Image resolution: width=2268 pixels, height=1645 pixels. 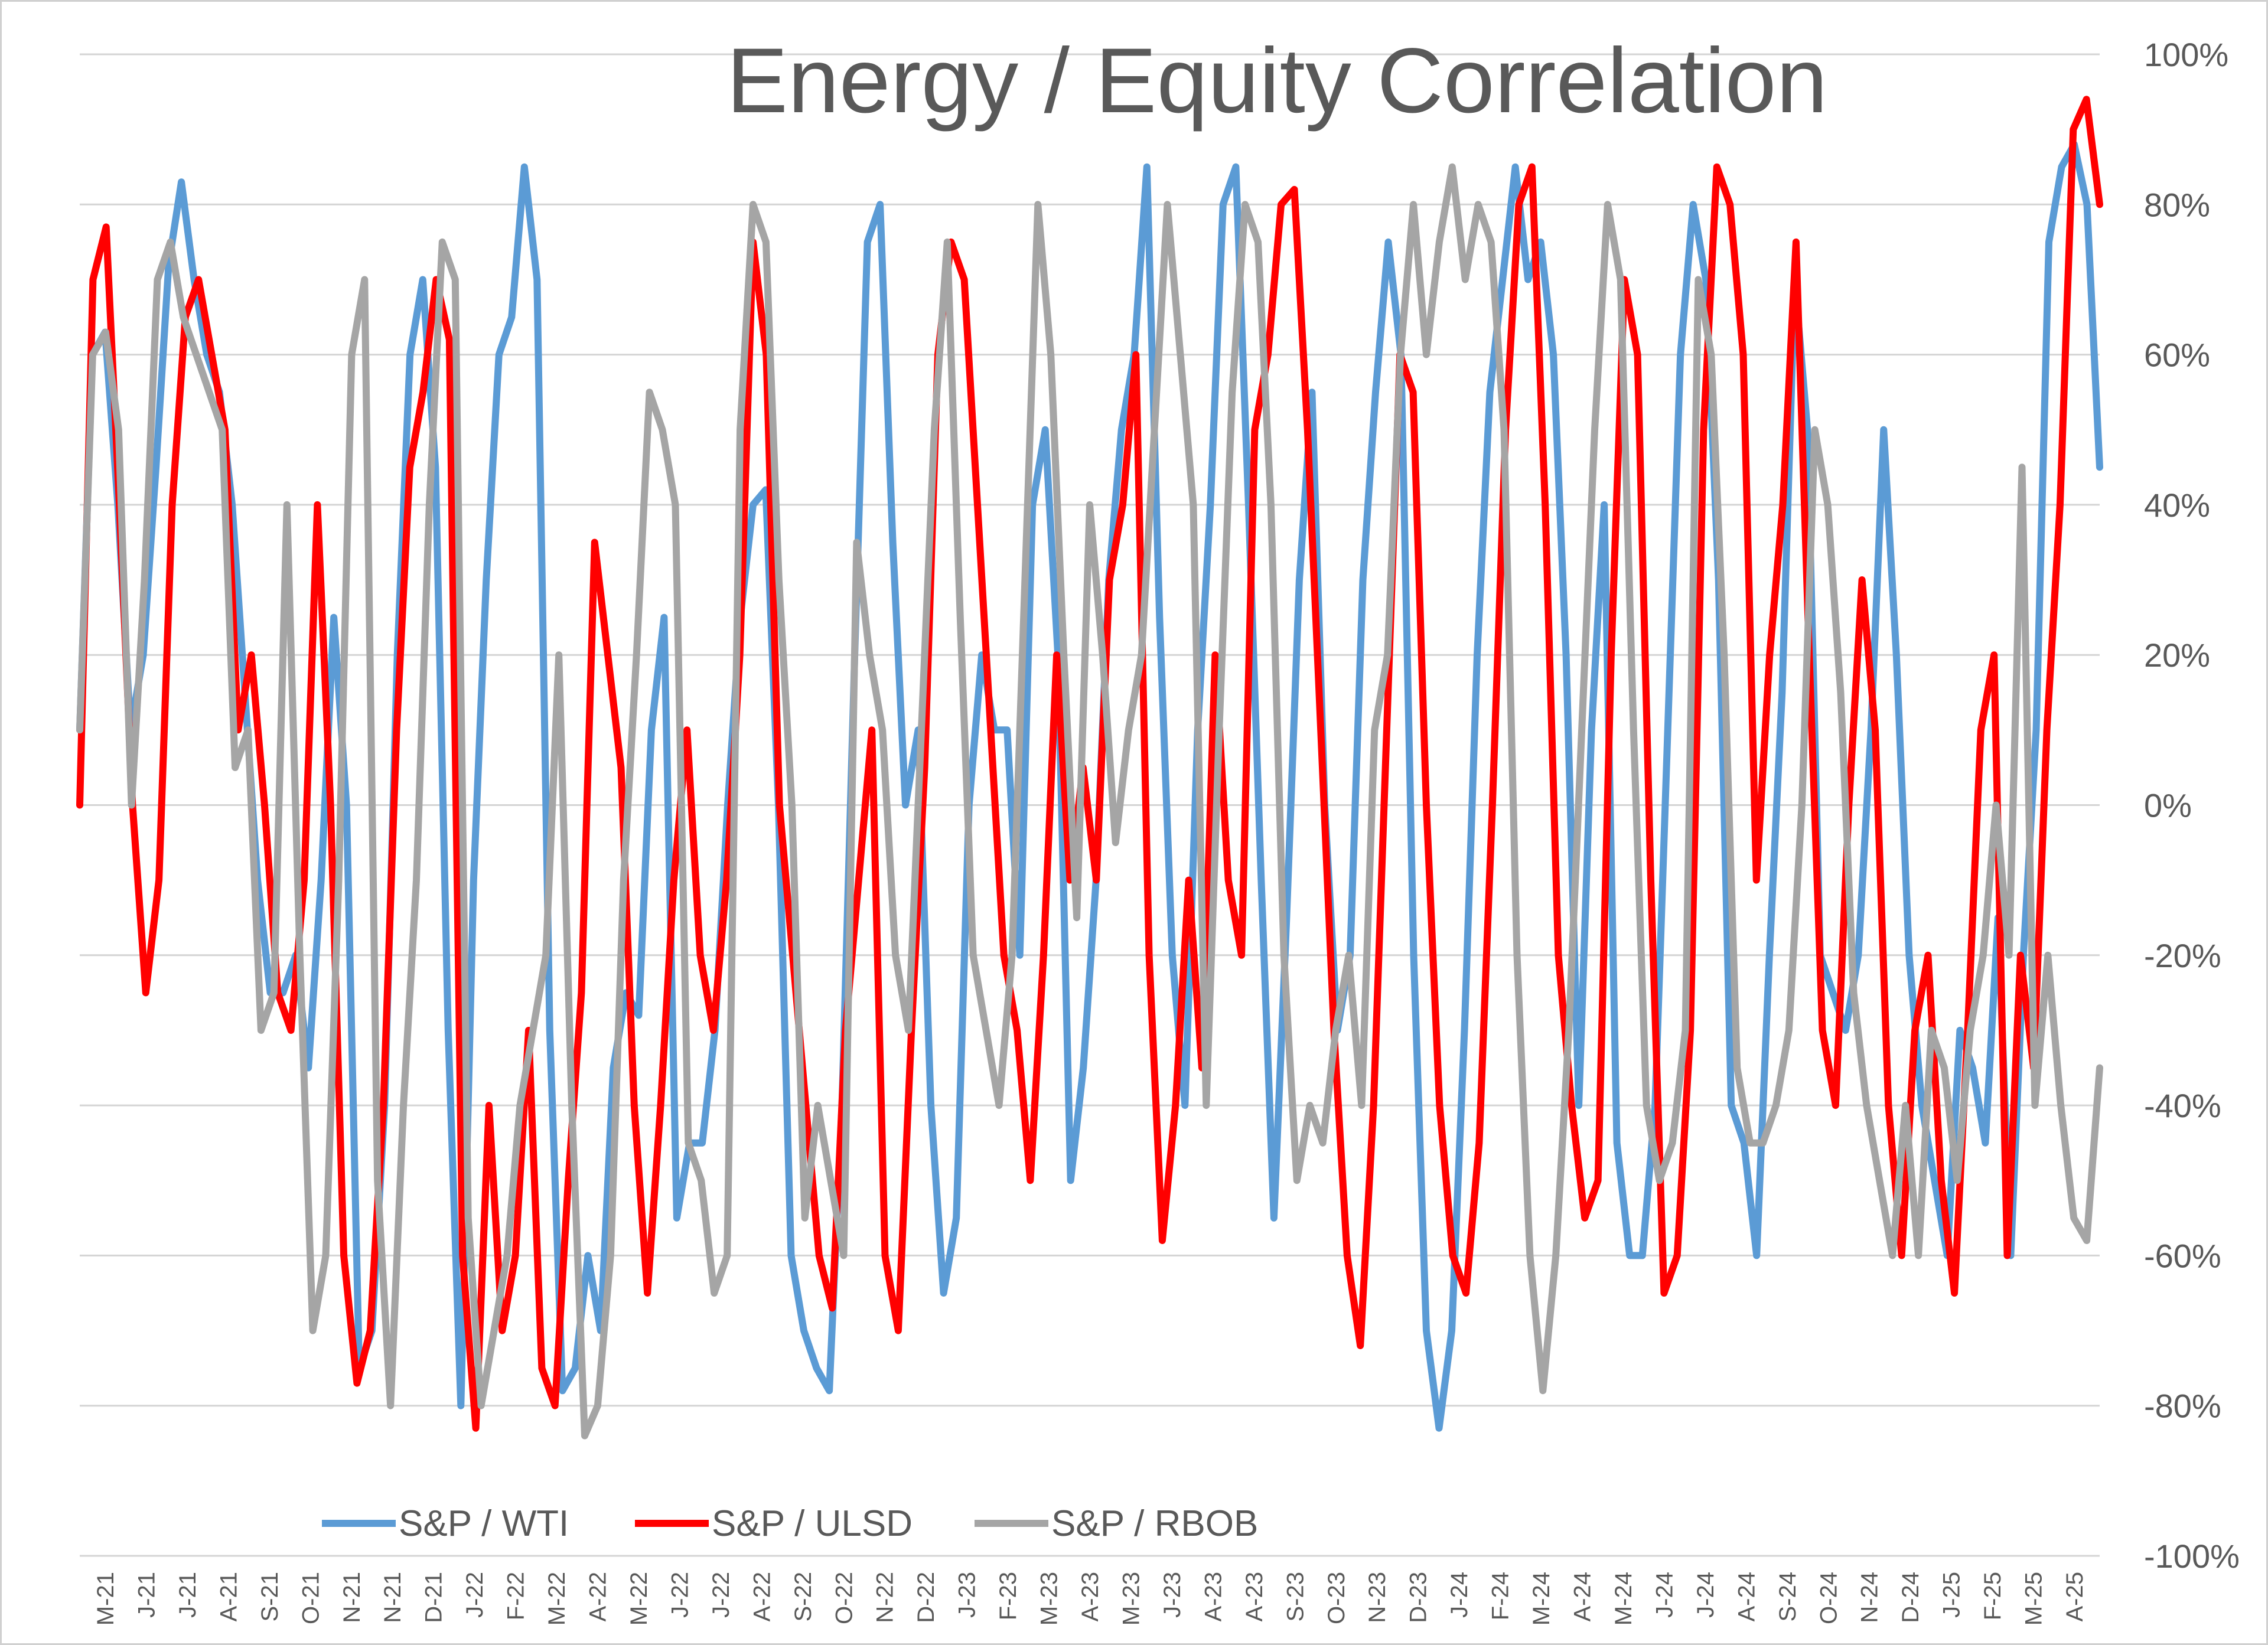 I want to click on legend-item-1: S&P / WTI, so click(x=445, y=1523).